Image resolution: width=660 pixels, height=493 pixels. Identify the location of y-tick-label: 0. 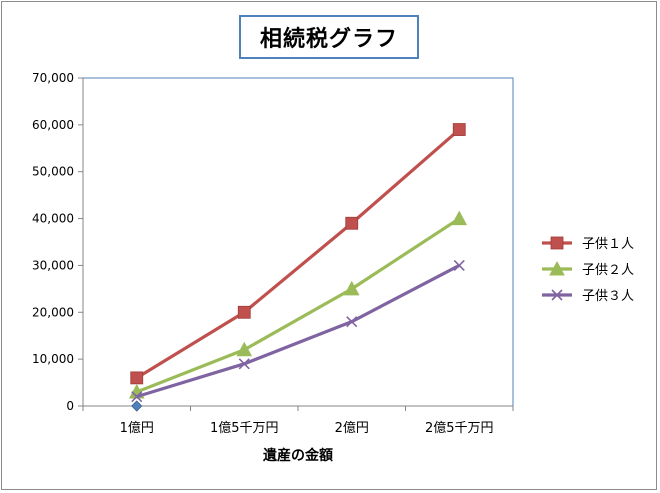
(70, 406).